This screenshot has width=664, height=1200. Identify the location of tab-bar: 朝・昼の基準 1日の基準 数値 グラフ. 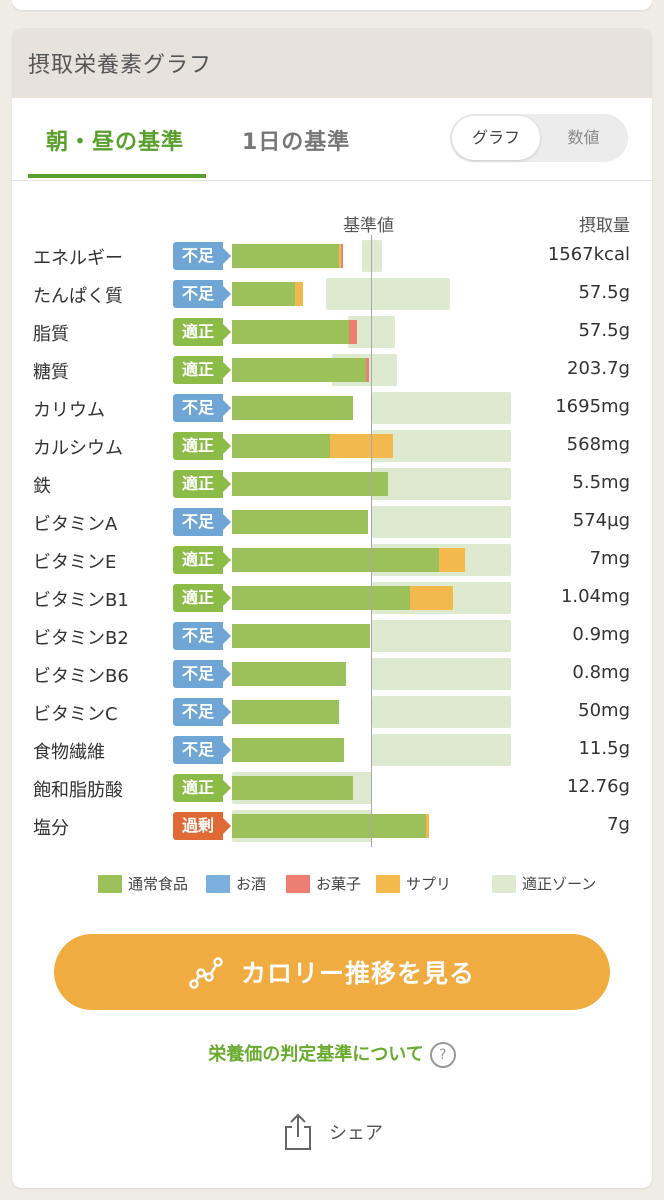
(332, 139).